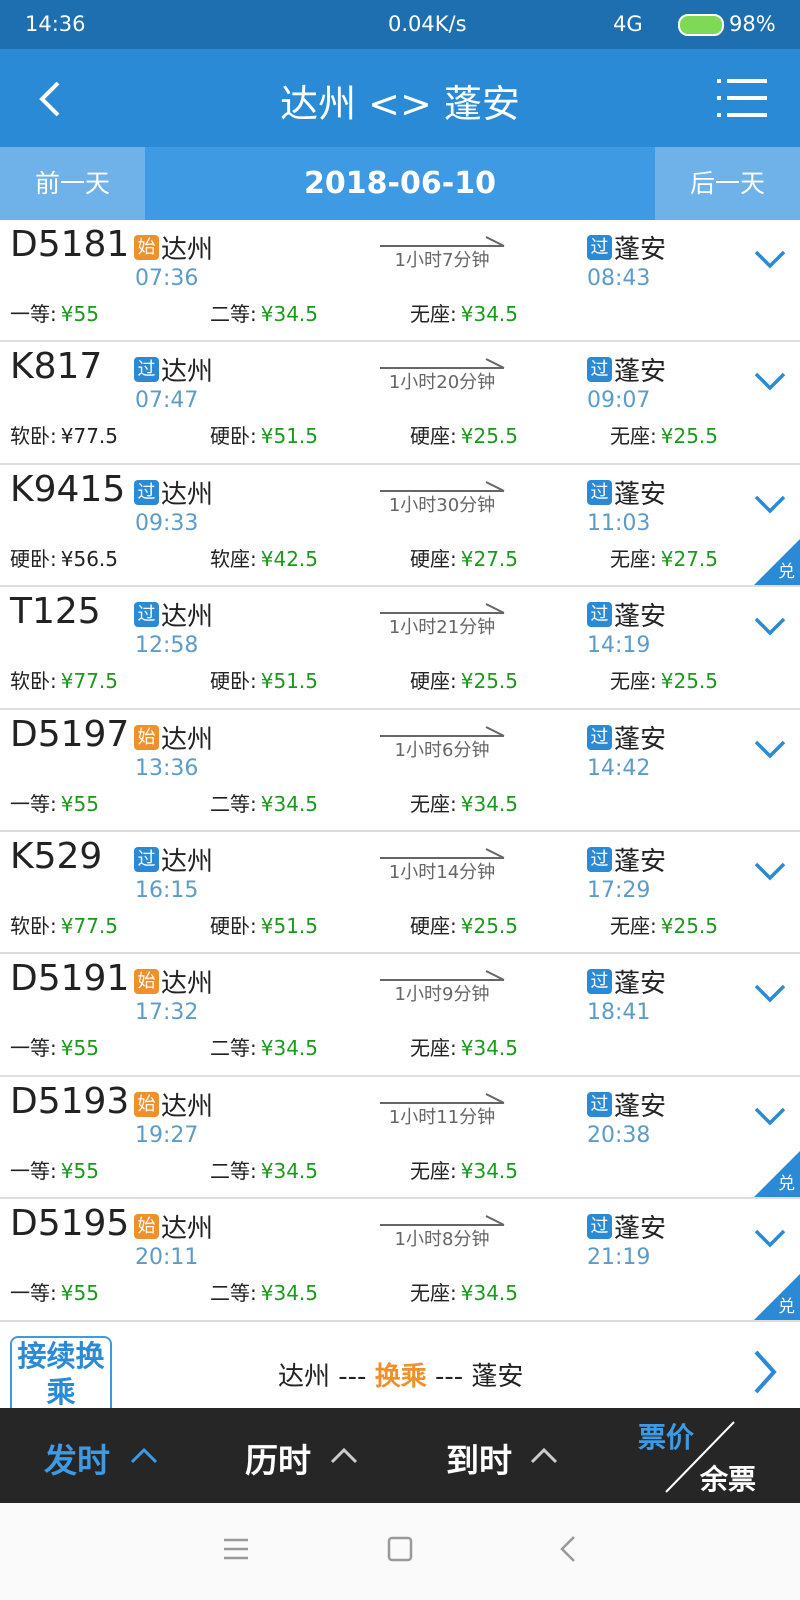 The image size is (800, 1600). What do you see at coordinates (442, 995) in the screenshot?
I see `duration: 1小时9分钟` at bounding box center [442, 995].